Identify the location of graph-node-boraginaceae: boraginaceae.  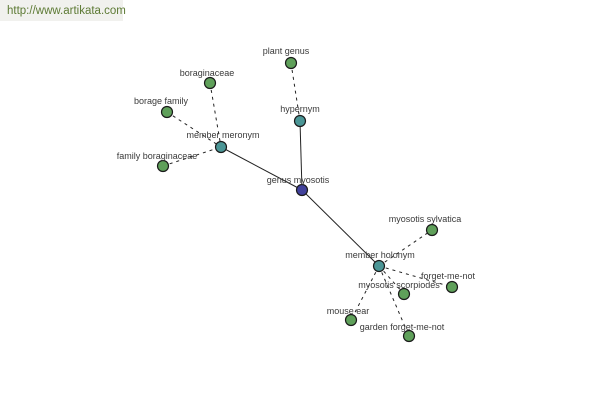
(207, 79).